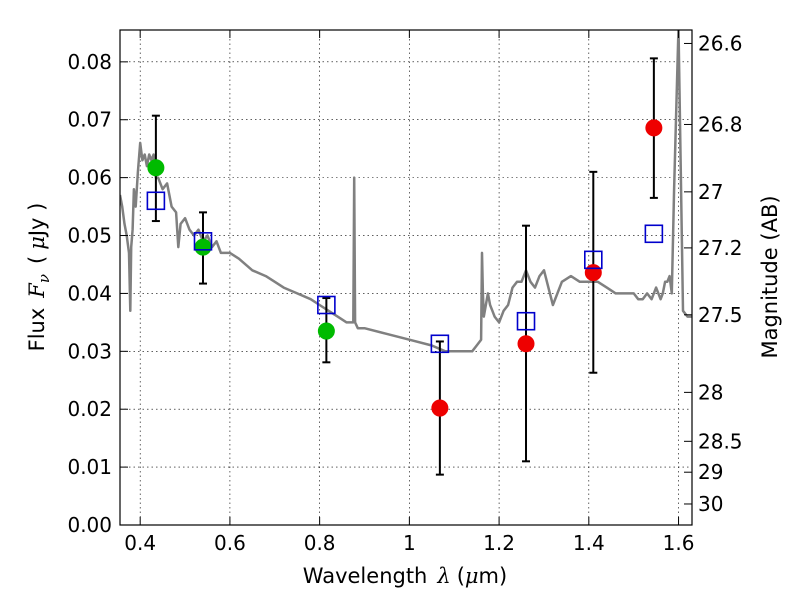 This screenshot has height=600, width=800. What do you see at coordinates (140, 543) in the screenshot?
I see `x-tick-label: 0.4` at bounding box center [140, 543].